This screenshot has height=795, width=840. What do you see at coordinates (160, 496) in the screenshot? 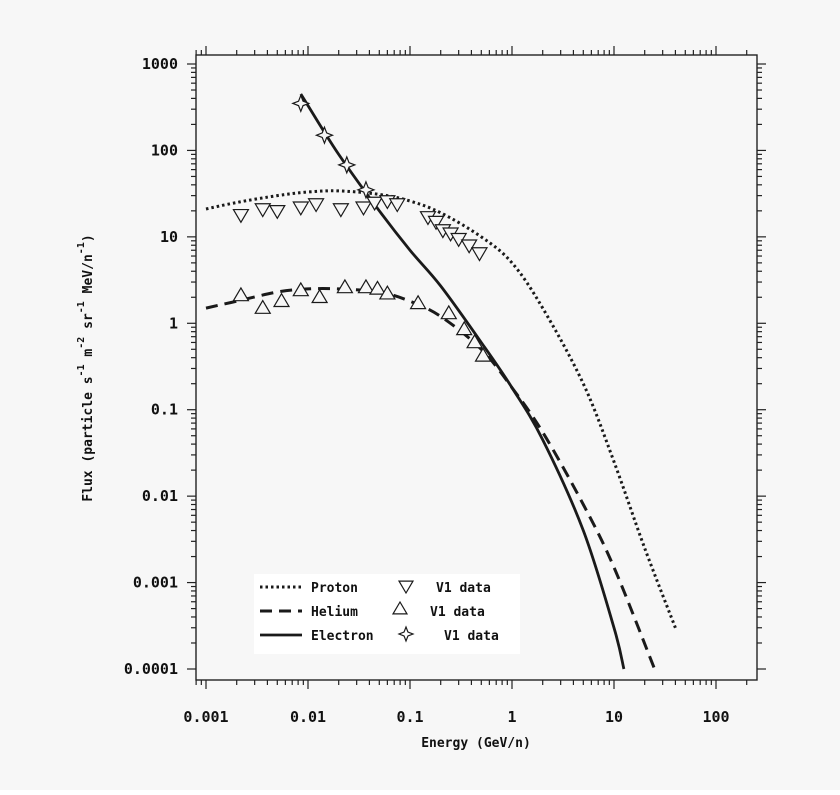
I see `y-tick-label: 0.01` at bounding box center [160, 496].